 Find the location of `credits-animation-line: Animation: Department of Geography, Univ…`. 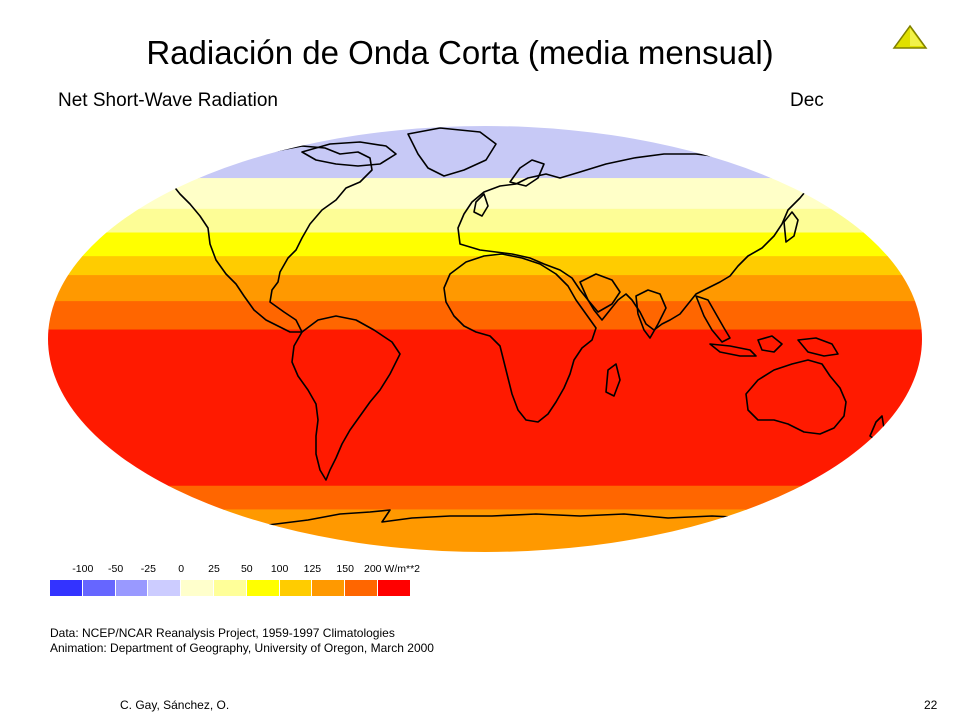

credits-animation-line: Animation: Department of Geography, Univ… is located at coordinates (242, 648).